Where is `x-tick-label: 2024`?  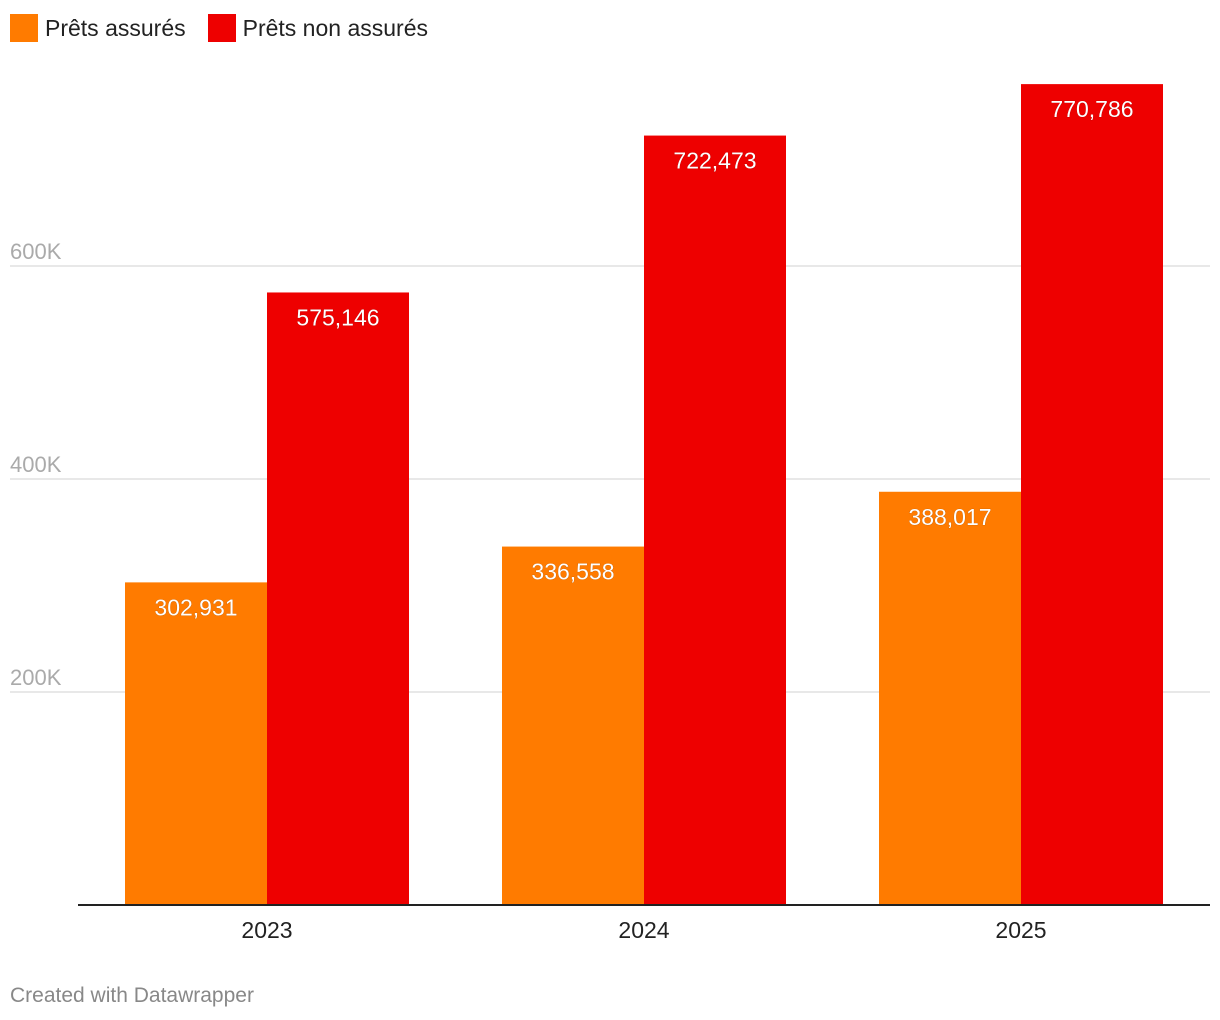 x-tick-label: 2024 is located at coordinates (643, 930).